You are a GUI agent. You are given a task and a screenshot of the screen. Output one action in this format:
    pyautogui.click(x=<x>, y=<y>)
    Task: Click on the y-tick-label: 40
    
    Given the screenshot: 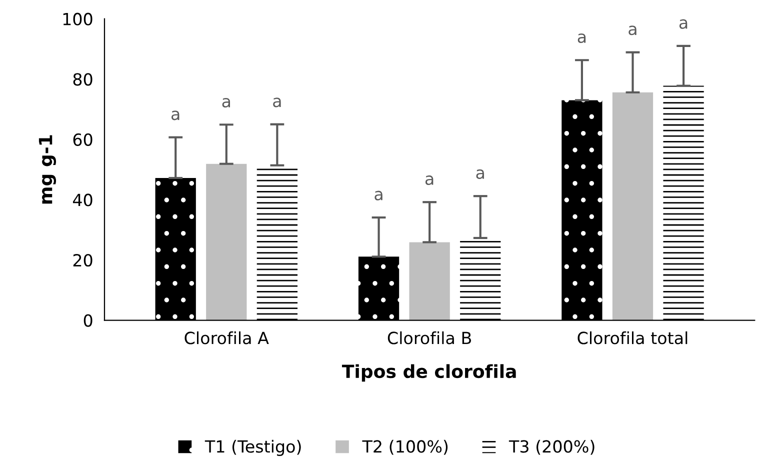 What is the action you would take?
    pyautogui.click(x=82, y=200)
    